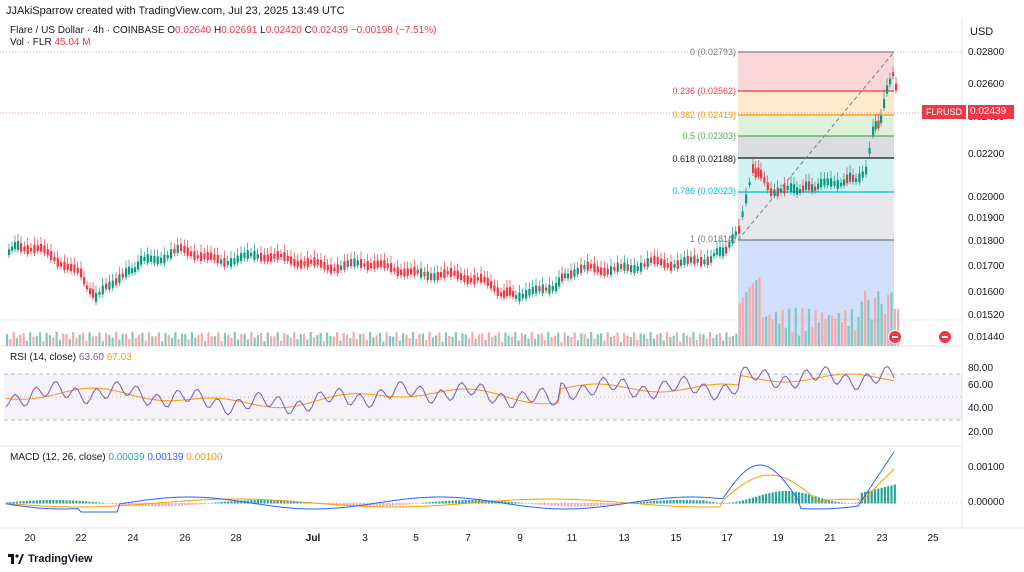 The image size is (1024, 572). I want to click on symbol-title: Flare / US Dollar · 4h · COINBASE, so click(87, 30).